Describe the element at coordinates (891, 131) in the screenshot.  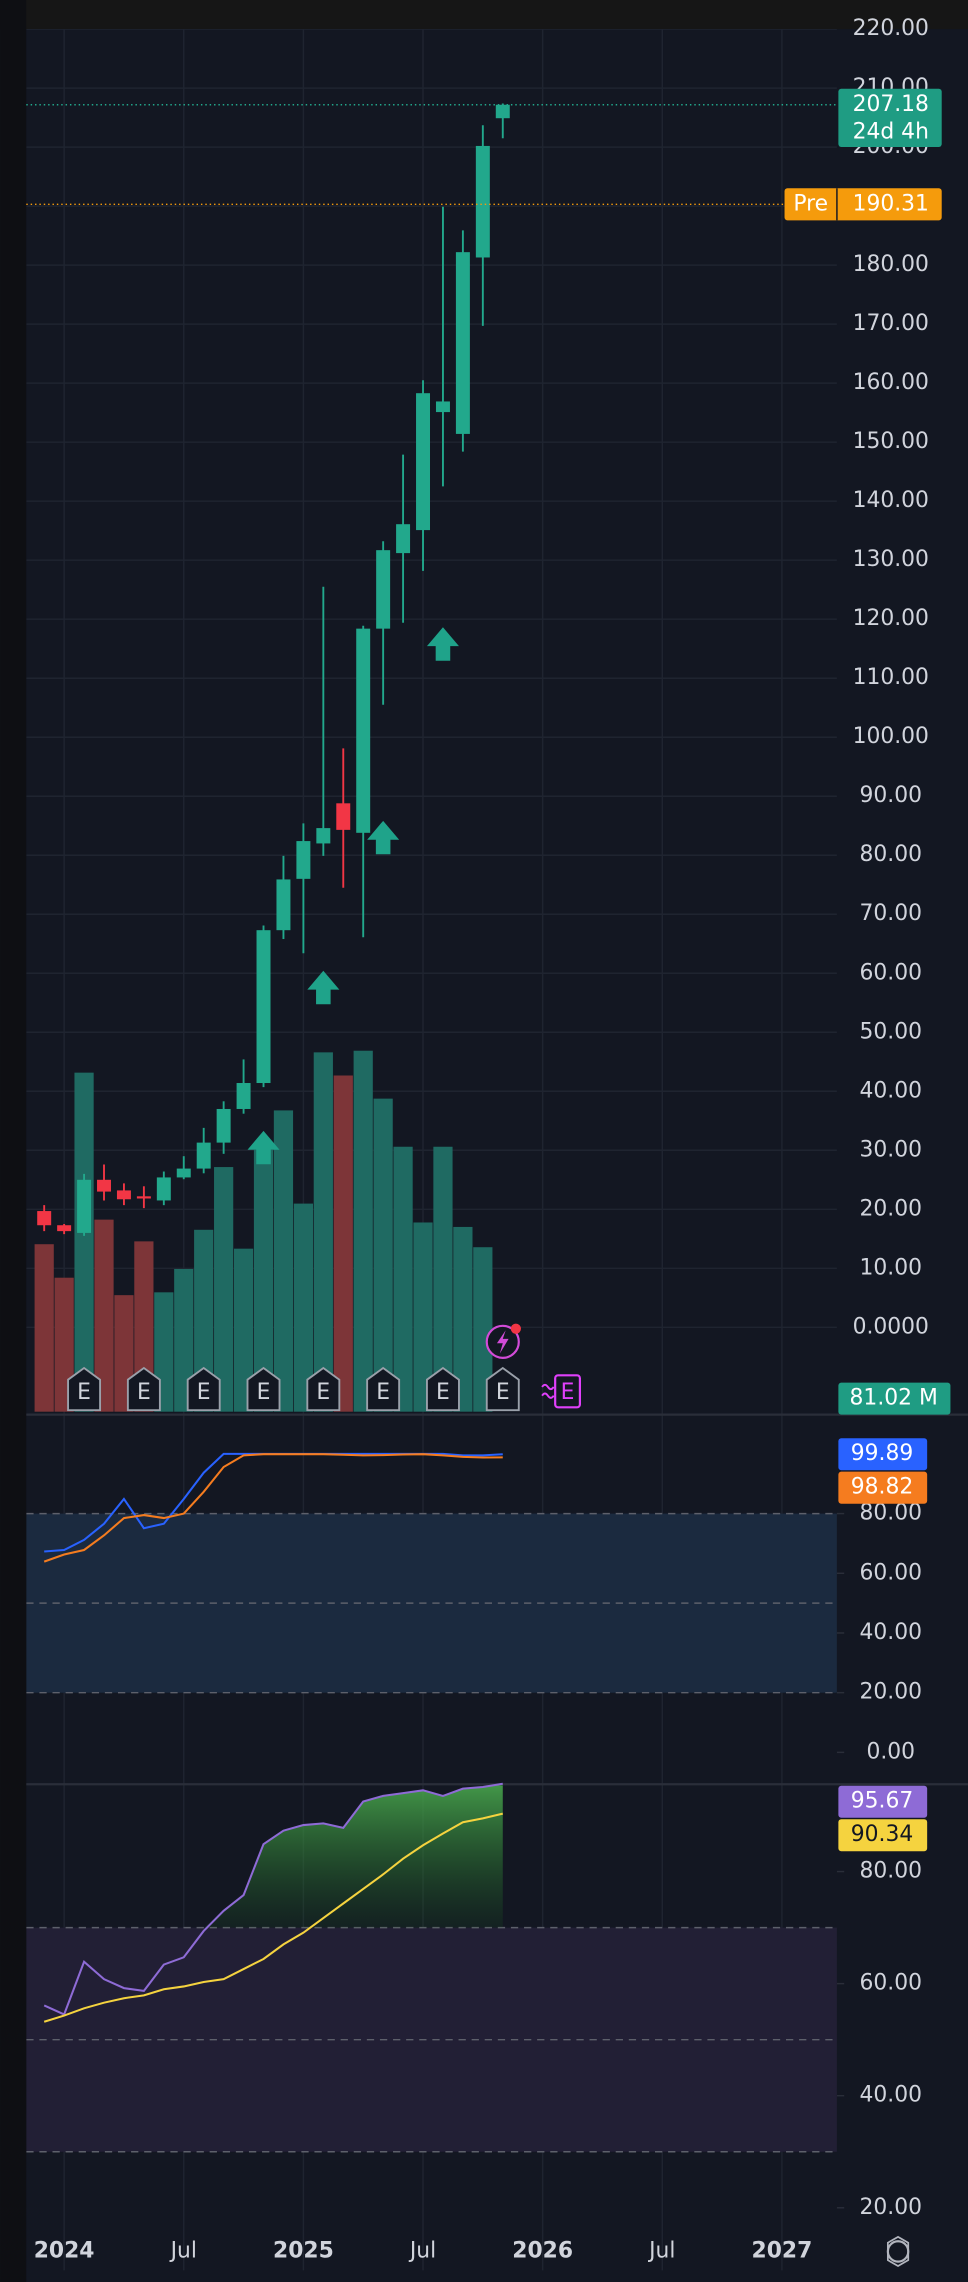
I see `countdown-label: 24d 4h` at that location.